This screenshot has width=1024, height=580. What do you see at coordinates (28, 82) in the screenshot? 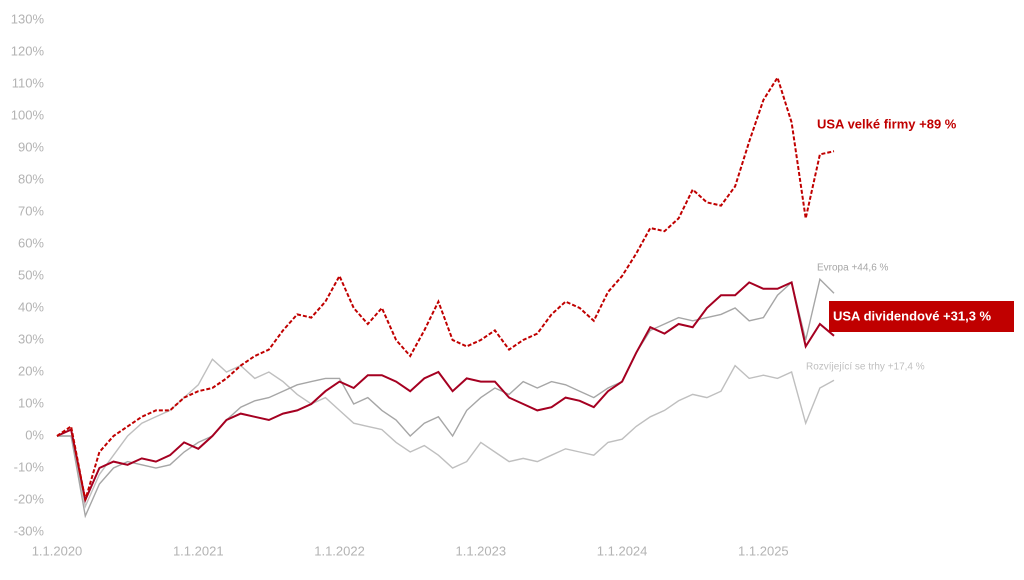
I see `y-tick-label: 110%` at bounding box center [28, 82].